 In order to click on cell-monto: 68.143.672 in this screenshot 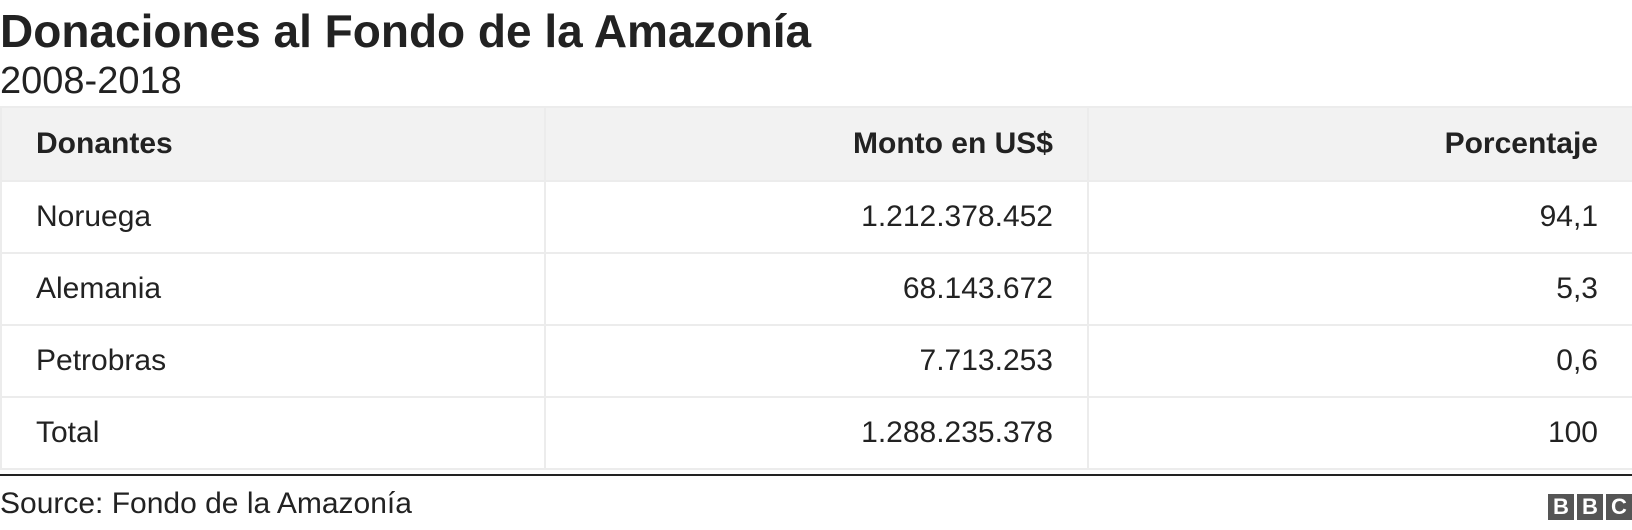, I will do `click(816, 289)`.